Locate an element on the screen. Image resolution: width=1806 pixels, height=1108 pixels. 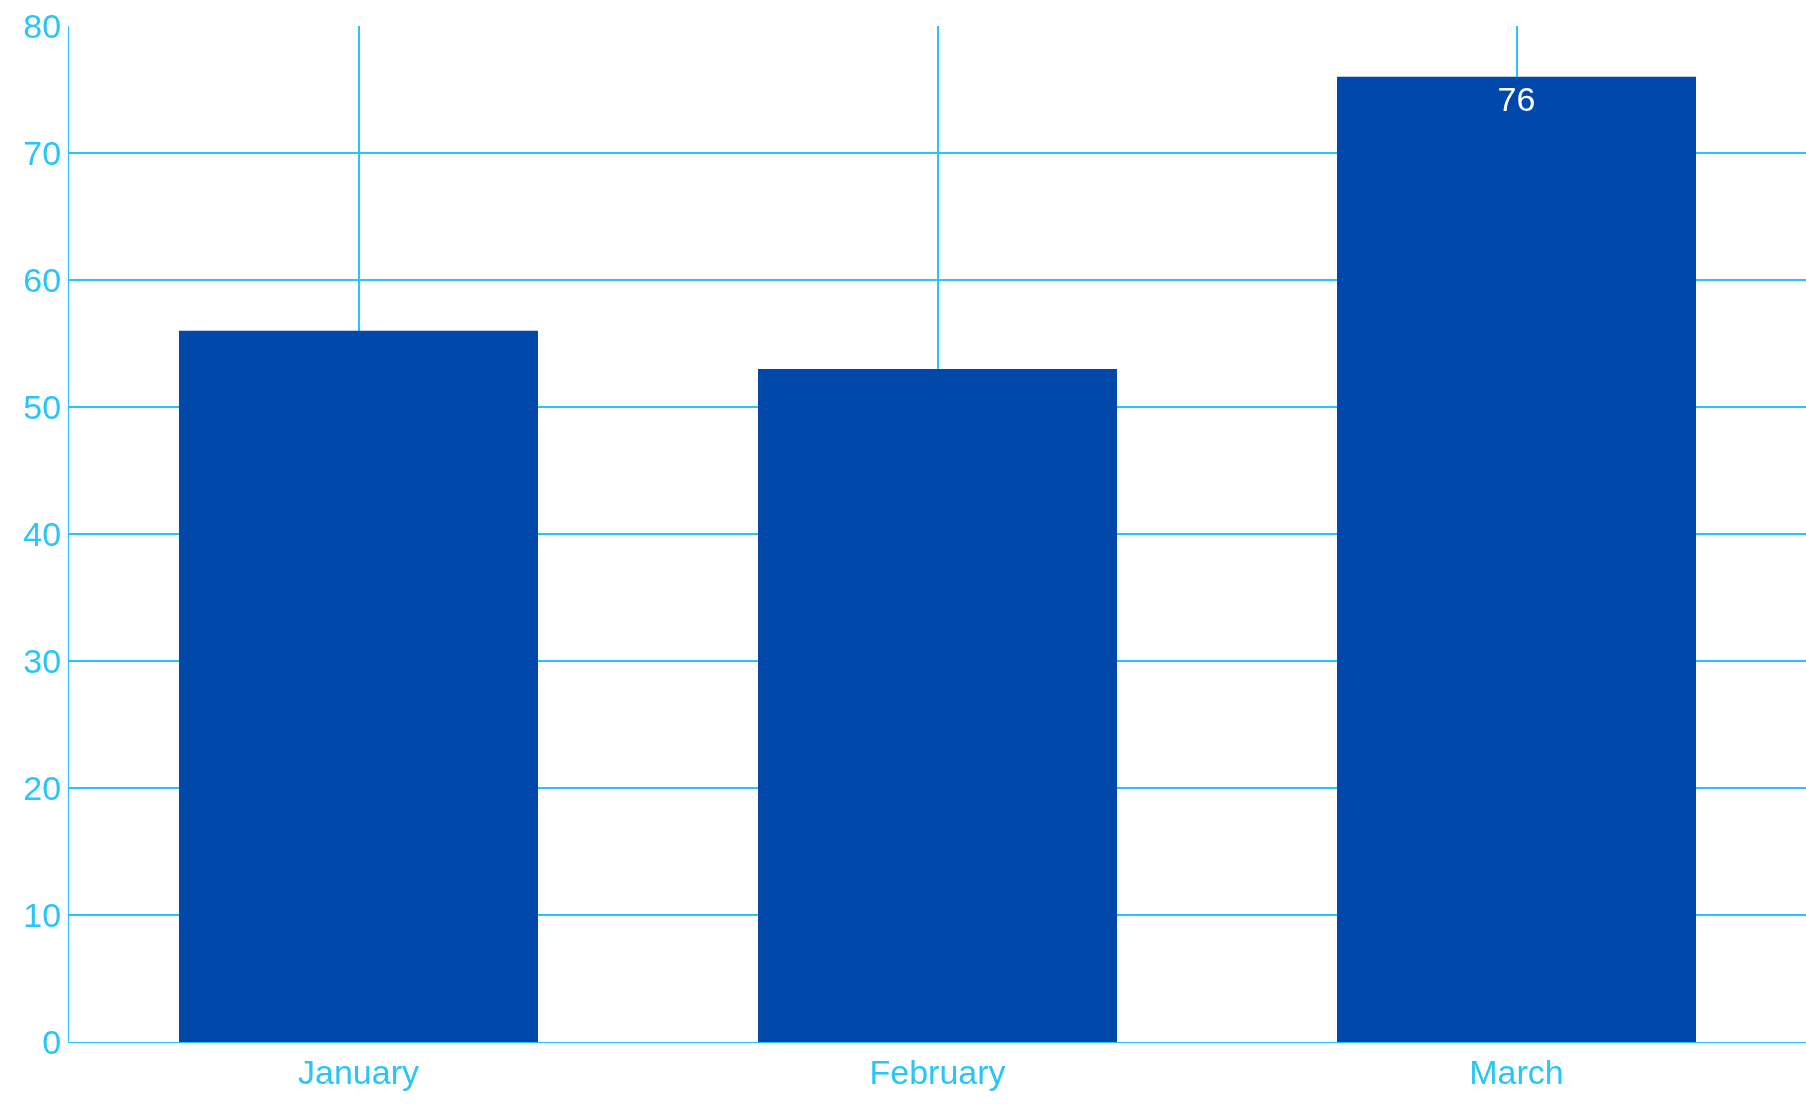
y-tick-label: 50 is located at coordinates (42, 406).